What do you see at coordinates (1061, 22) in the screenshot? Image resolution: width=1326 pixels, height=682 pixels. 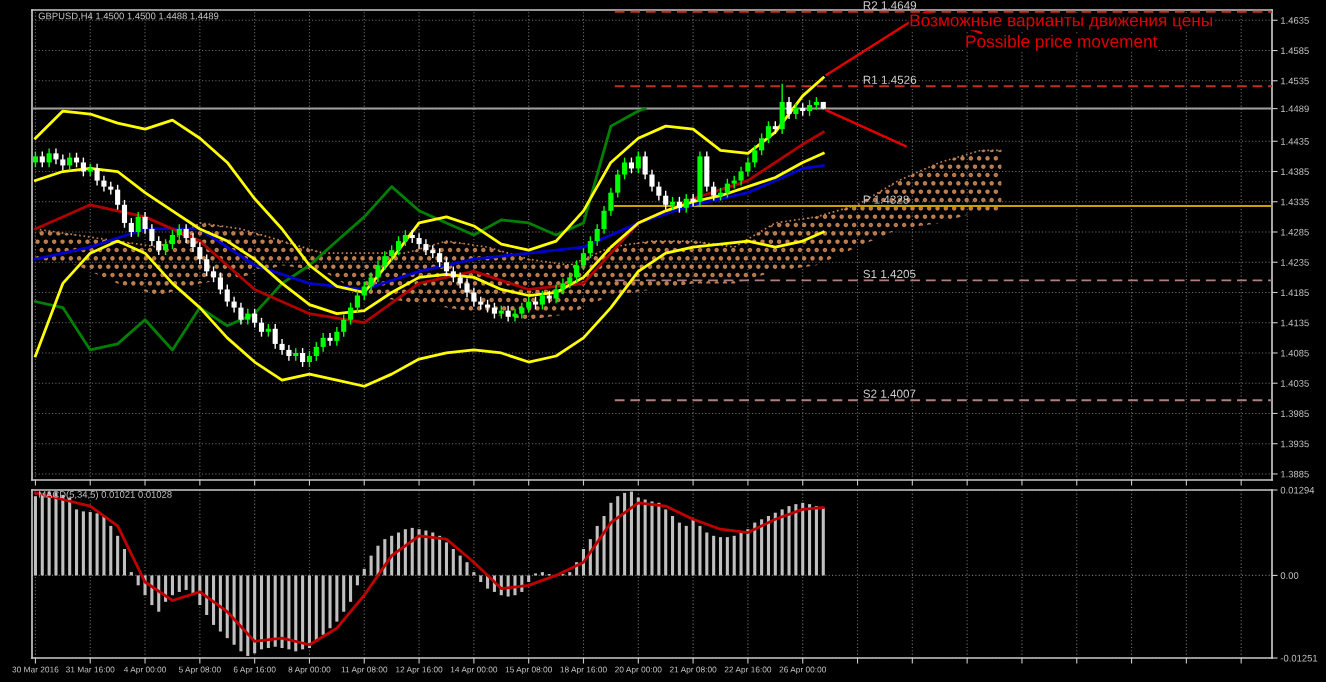 I see `annotation: Возможные варианты движения цены` at bounding box center [1061, 22].